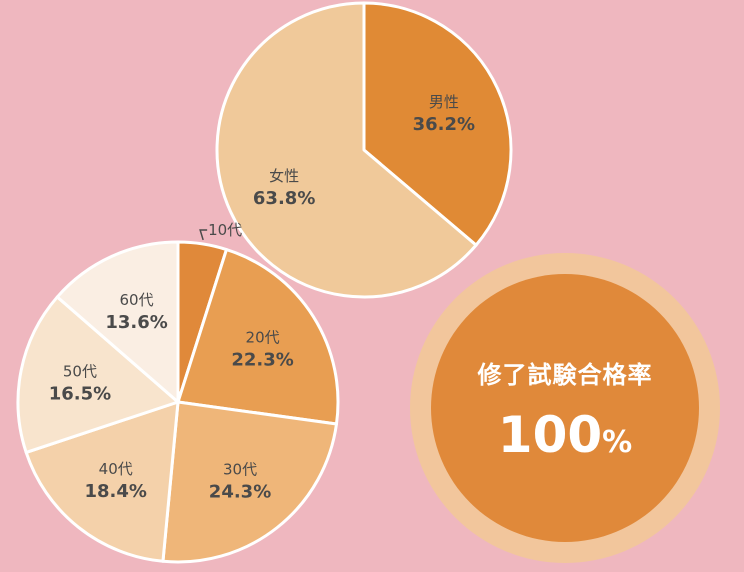 The image size is (744, 572). Describe the element at coordinates (136, 322) in the screenshot. I see `slice-value-label-6: 13.6%` at that location.